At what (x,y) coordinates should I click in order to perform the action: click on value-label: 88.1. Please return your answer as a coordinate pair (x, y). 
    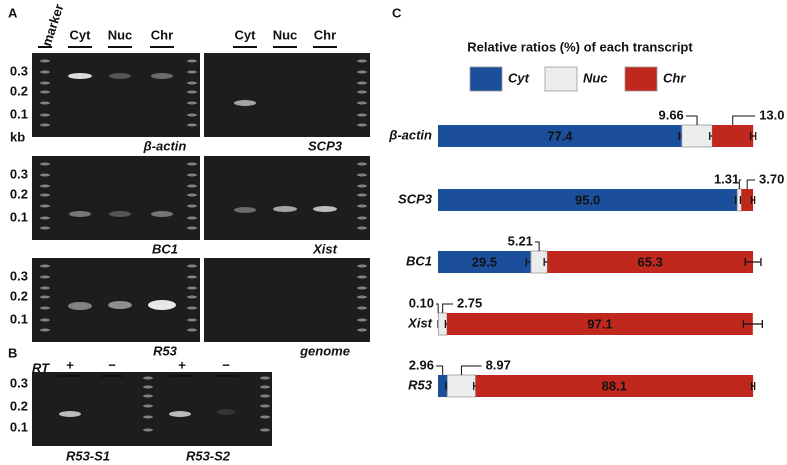
    Looking at the image, I should click on (614, 385).